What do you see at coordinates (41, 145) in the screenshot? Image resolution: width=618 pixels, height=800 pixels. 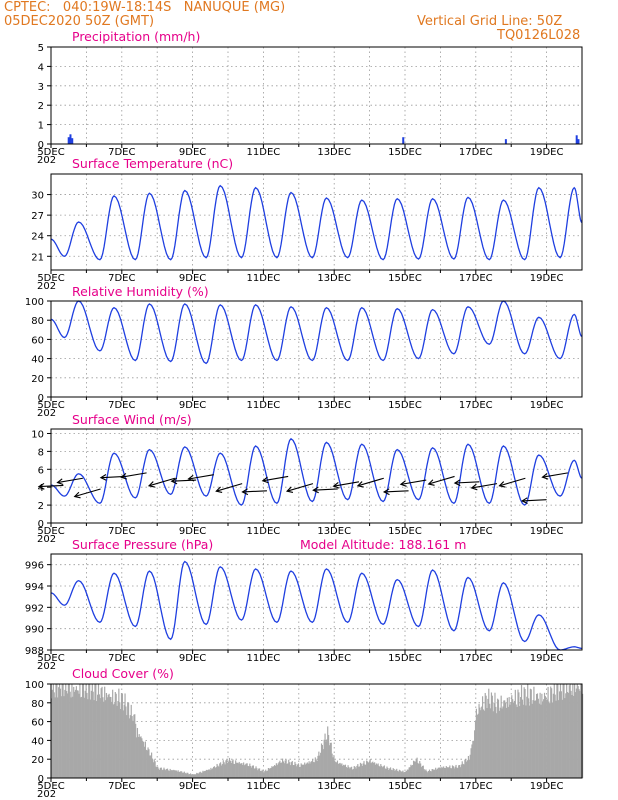 I see `precipitation-mm-h-ytick-label: 0` at bounding box center [41, 145].